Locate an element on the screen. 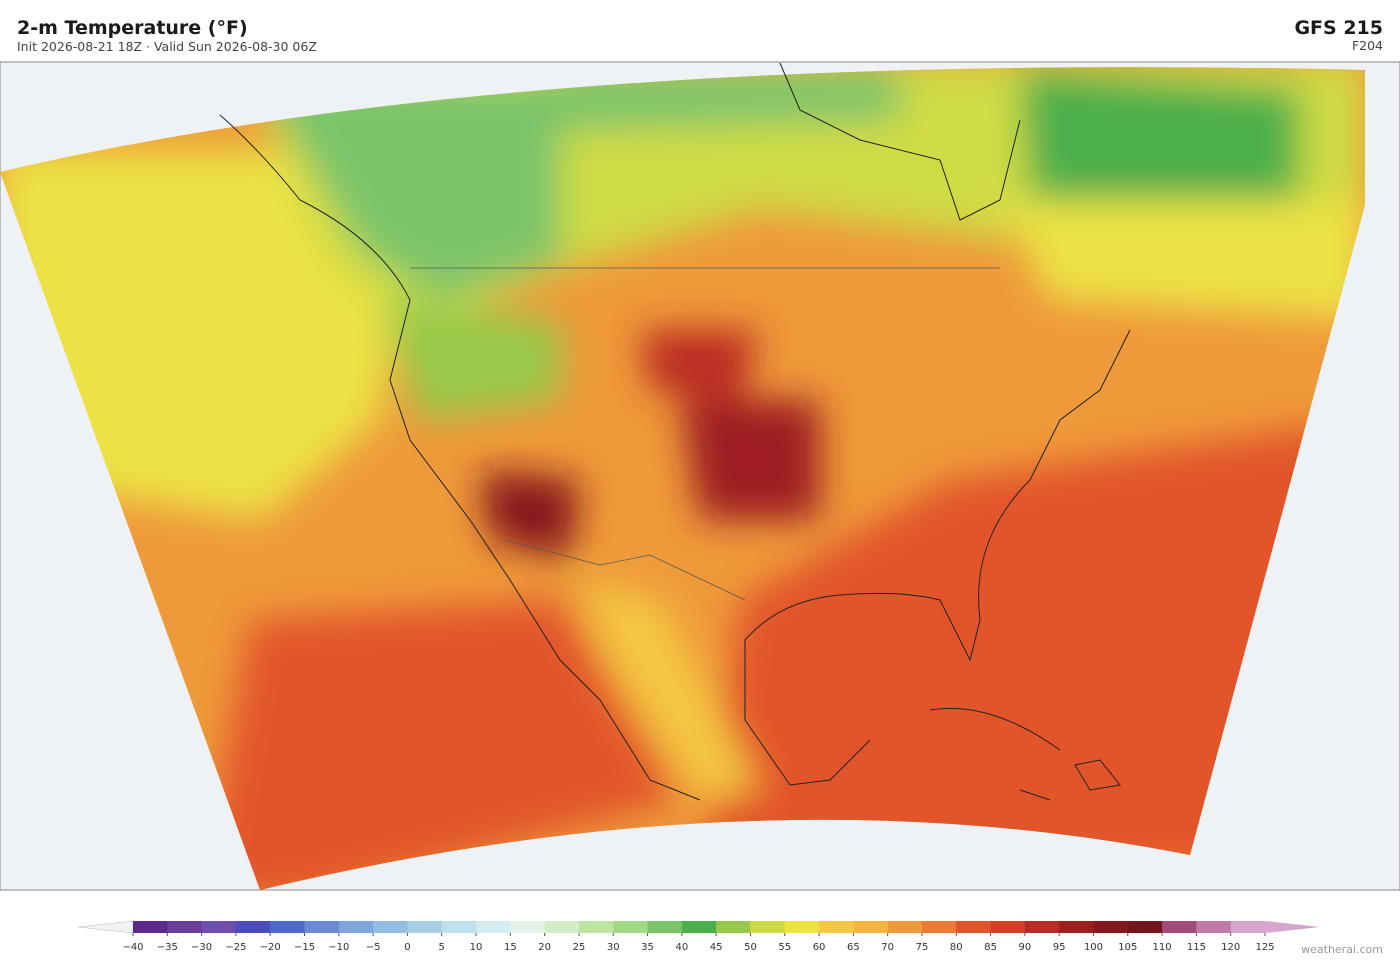  colorbar-tick-label: 65 is located at coordinates (853, 947).